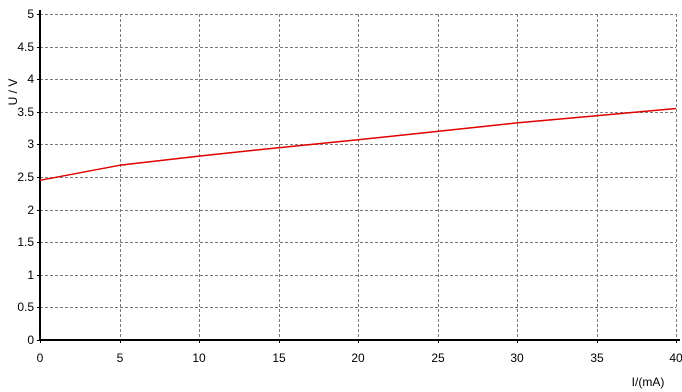  What do you see at coordinates (30, 79) in the screenshot?
I see `y-tick-label-4: 4` at bounding box center [30, 79].